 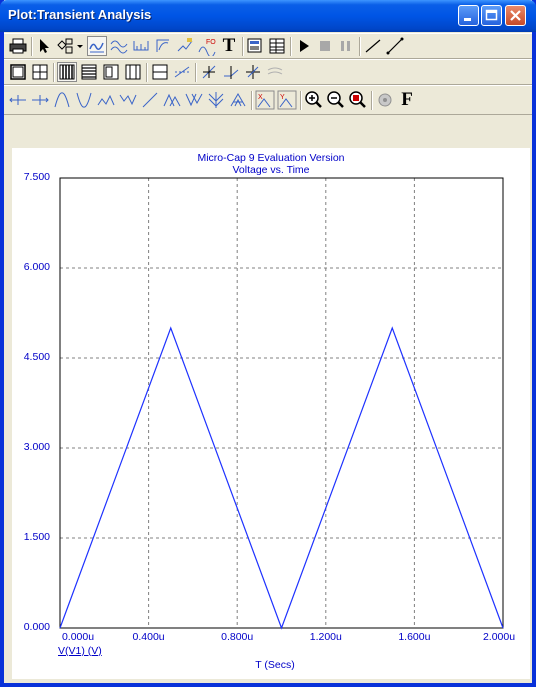 I want to click on high-icon, so click(x=106, y=100).